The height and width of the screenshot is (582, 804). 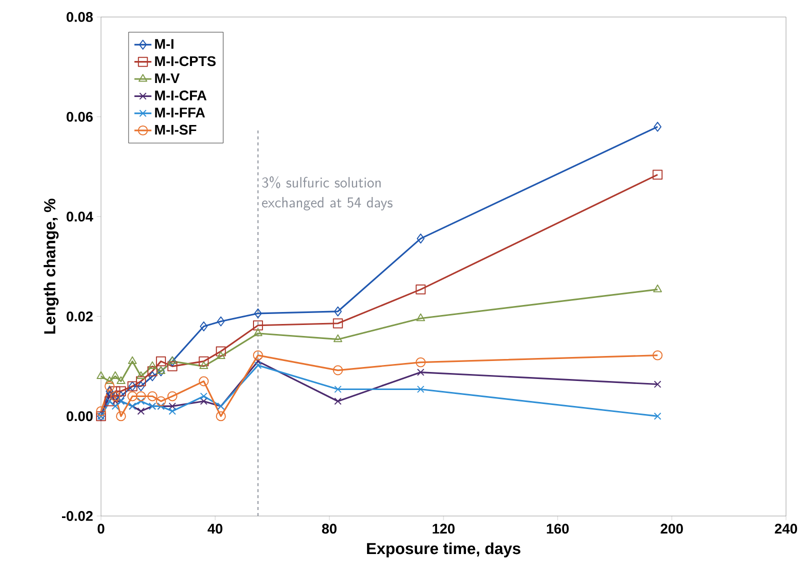 I want to click on x-tick-label: 240, so click(x=786, y=529).